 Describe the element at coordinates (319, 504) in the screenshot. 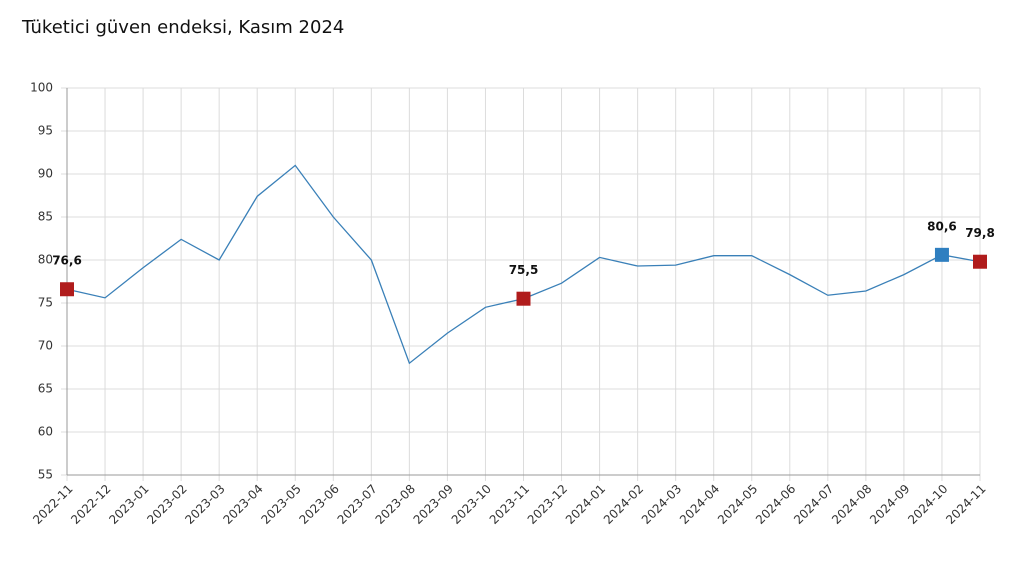

I see `x-tick-label: 2023-06` at that location.